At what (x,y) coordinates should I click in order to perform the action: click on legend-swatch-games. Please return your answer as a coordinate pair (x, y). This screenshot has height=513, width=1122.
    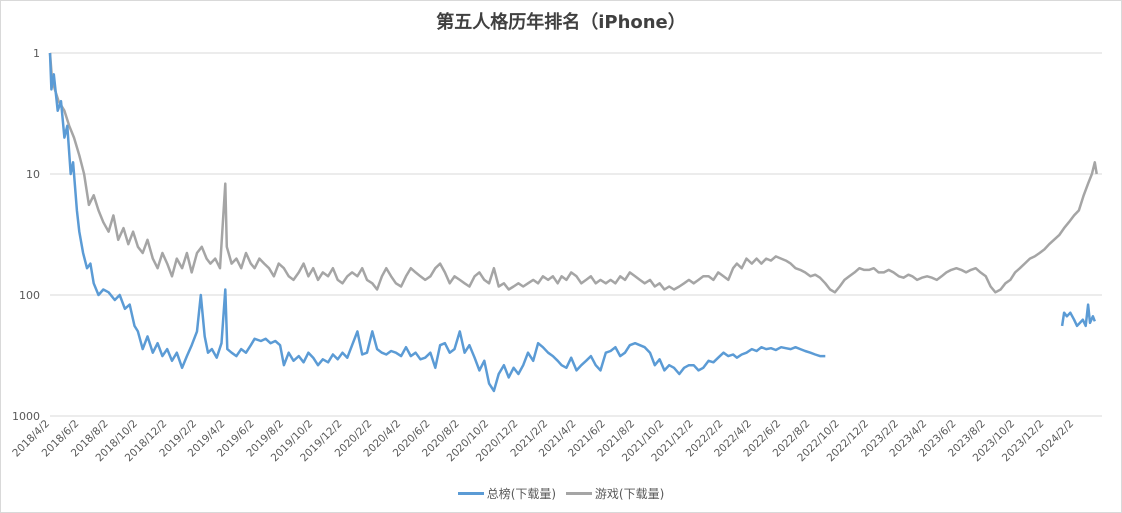
    Looking at the image, I should click on (578, 493).